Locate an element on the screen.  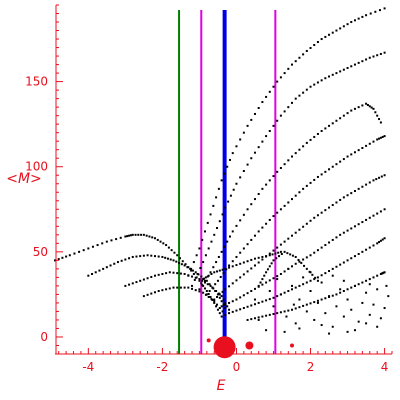
x-tick-label: 4 is located at coordinates (385, 367).